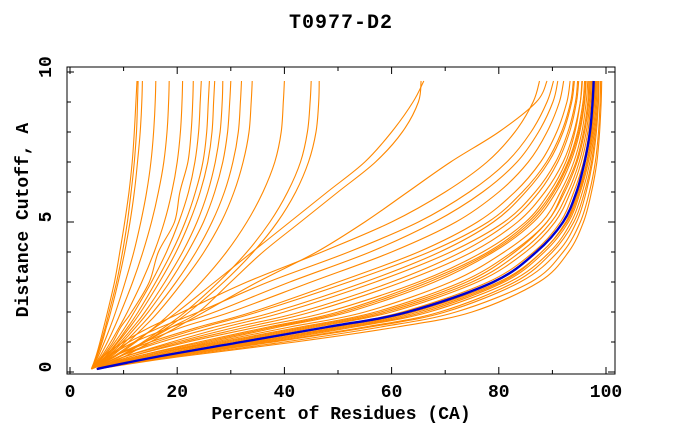 This screenshot has height=440, width=680. What do you see at coordinates (340, 23) in the screenshot?
I see `chart-title: T0977-D2` at bounding box center [340, 23].